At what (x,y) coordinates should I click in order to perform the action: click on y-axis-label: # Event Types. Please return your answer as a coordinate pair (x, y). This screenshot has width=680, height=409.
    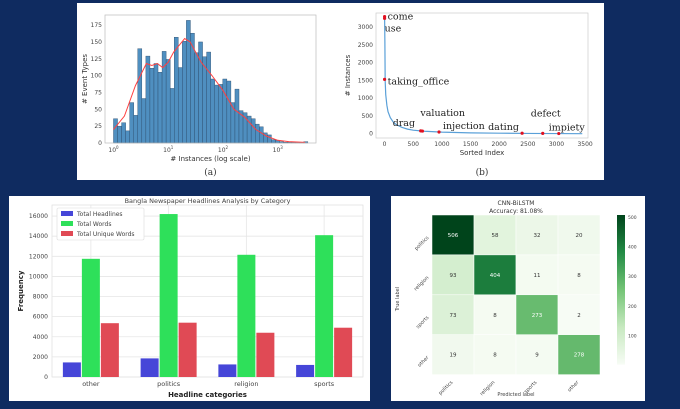
    Looking at the image, I should click on (85, 79).